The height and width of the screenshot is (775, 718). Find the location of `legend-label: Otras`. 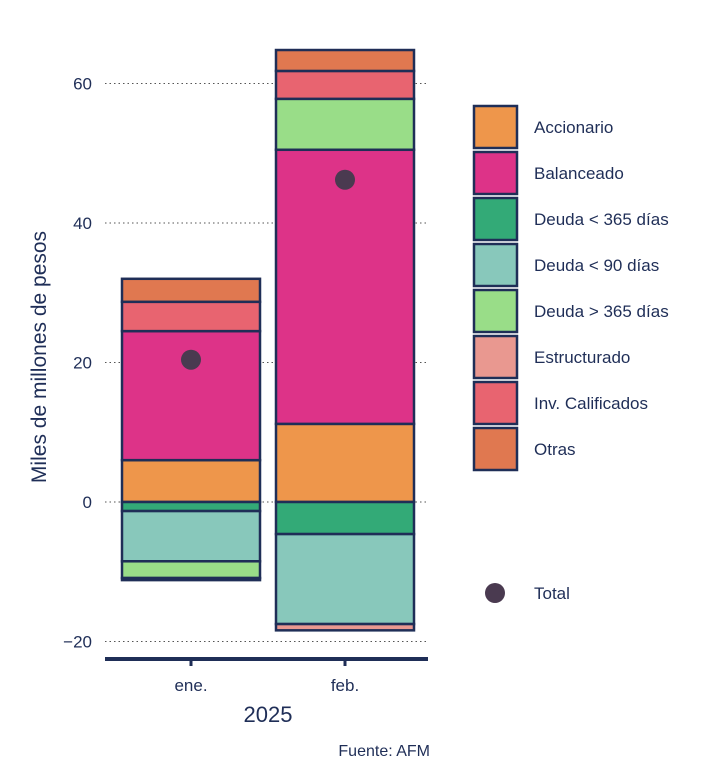

legend-label: Otras is located at coordinates (555, 449).